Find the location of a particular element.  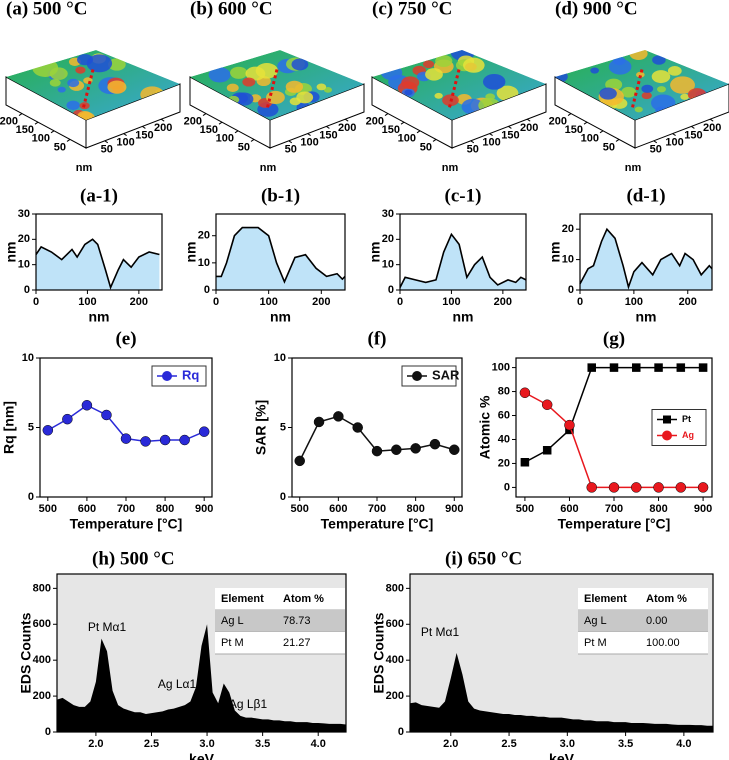

y-tick-label: 100 is located at coordinates (407, 139).